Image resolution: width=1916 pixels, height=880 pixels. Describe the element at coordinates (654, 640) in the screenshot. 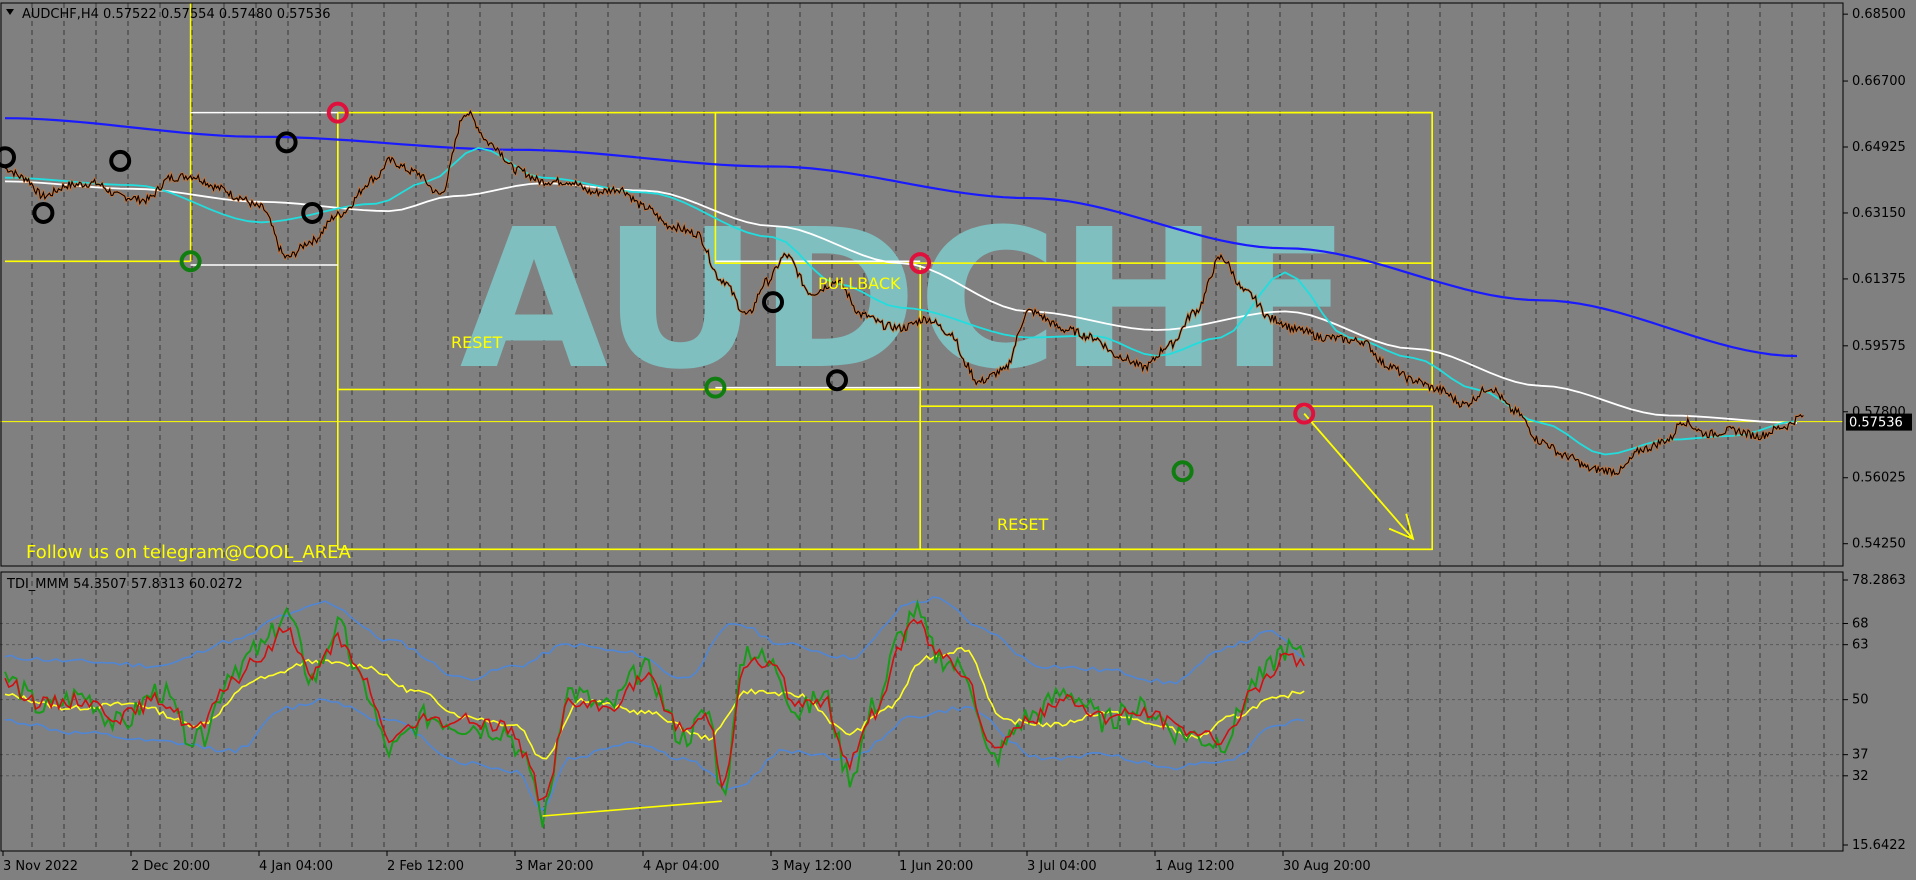

I see `tdi-volatility-band-upper` at that location.